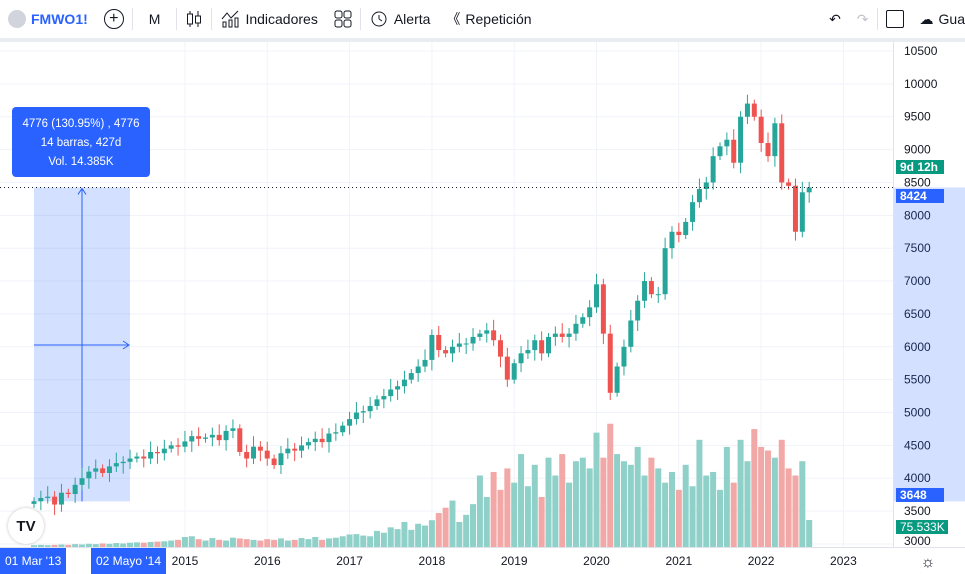 This screenshot has height=574, width=965. What do you see at coordinates (400, 19) in the screenshot?
I see `alert-button: Alerta` at bounding box center [400, 19].